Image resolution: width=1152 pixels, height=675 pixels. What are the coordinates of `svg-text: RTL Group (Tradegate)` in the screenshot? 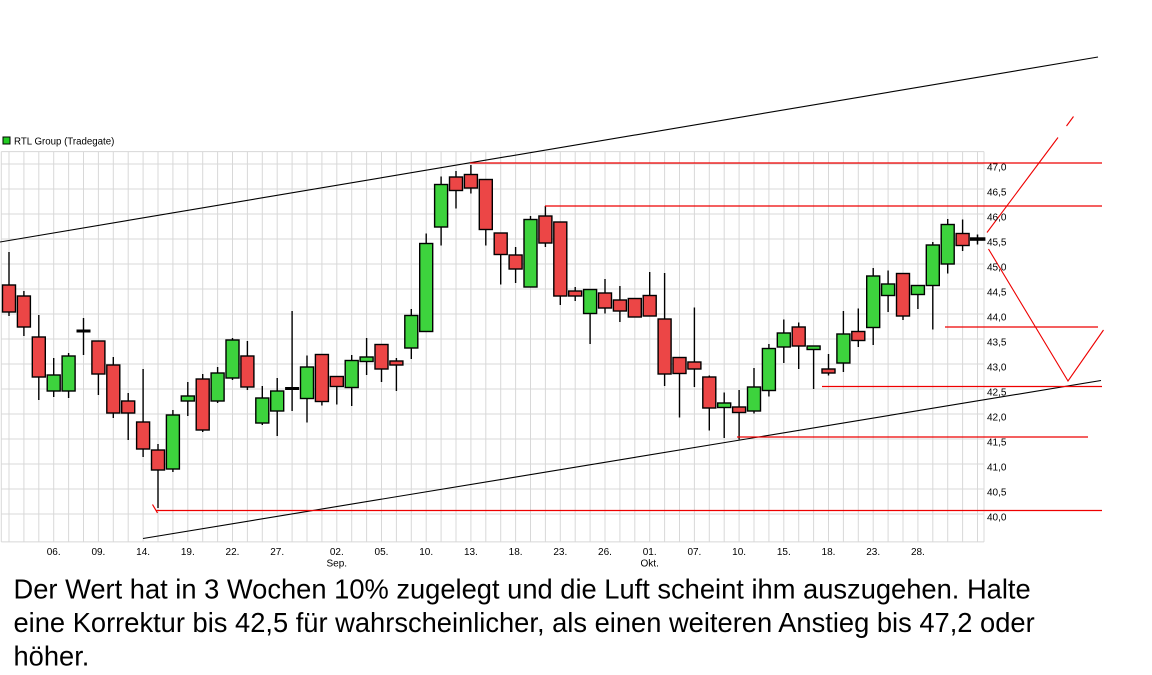 It's located at (64, 142).